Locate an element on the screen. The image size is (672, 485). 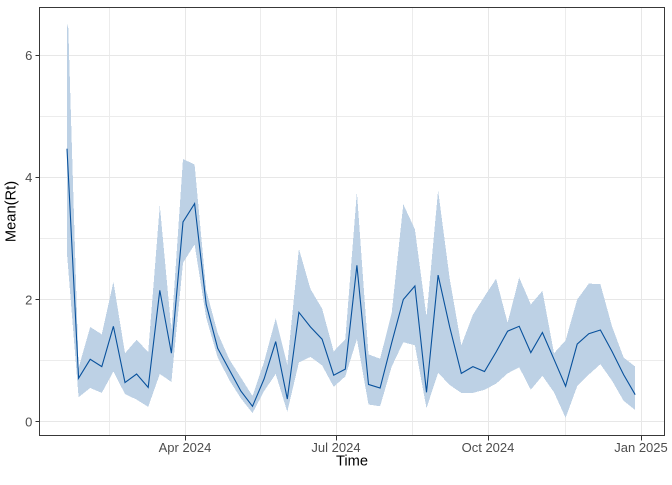
svg-text: 2 is located at coordinates (28, 299).